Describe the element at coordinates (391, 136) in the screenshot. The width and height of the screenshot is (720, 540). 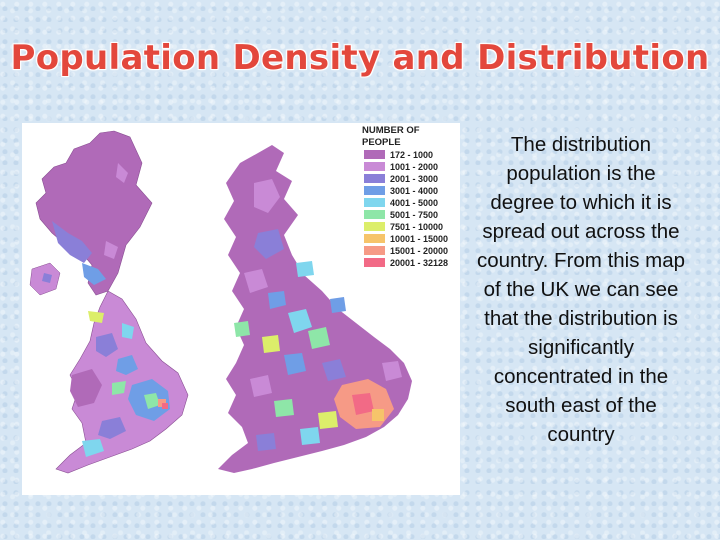
I see `legend-title: NUMBER OF PEOPLE` at that location.